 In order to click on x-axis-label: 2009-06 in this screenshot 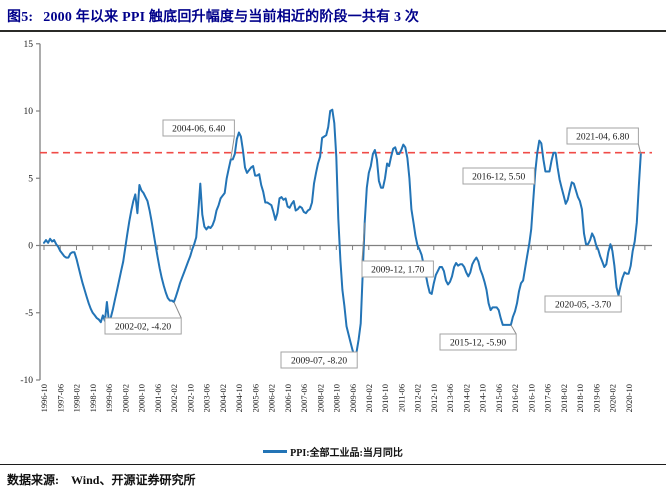, I will do `click(353, 398)`.